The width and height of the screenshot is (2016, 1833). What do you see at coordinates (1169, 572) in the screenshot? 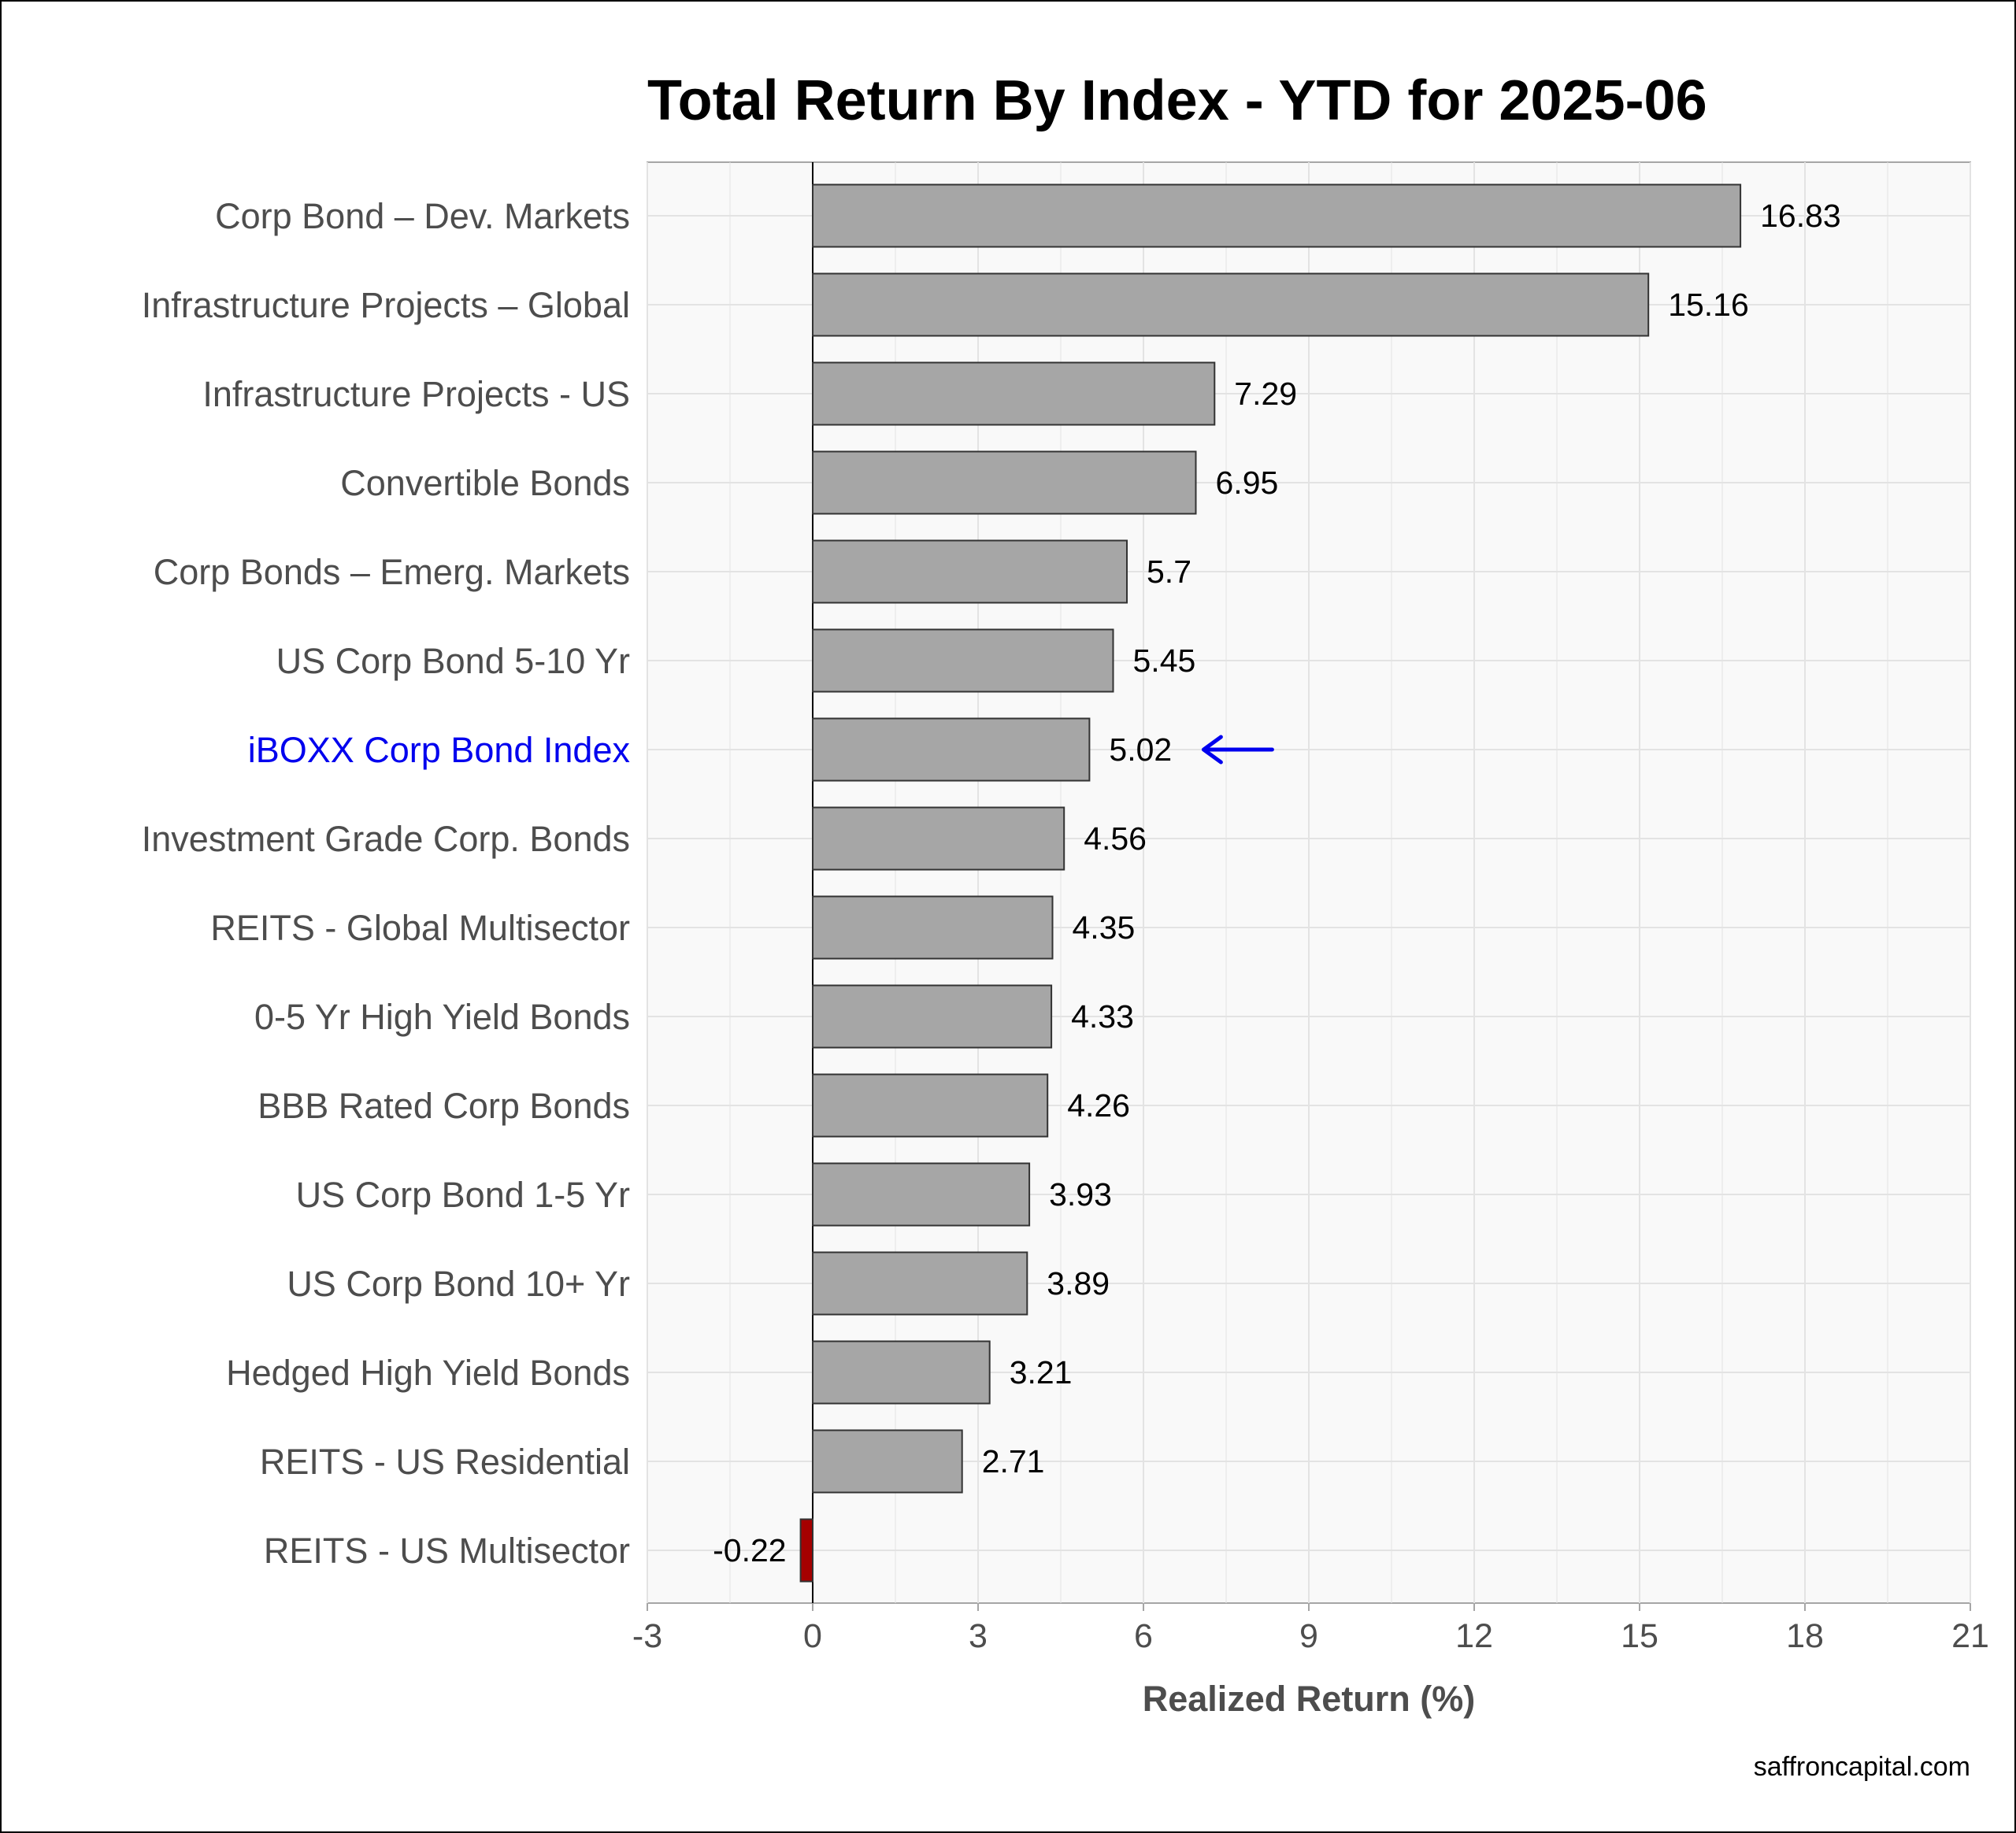
I see `data-label: 5.7` at bounding box center [1169, 572].